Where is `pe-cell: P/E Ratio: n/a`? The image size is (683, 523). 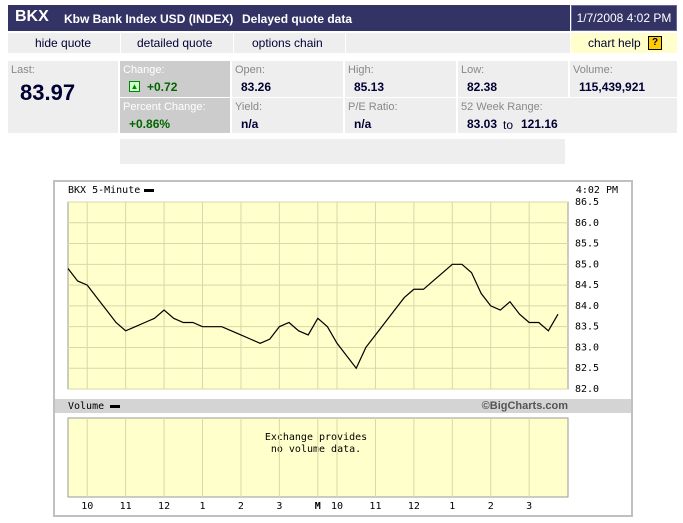
pe-cell: P/E Ratio: n/a is located at coordinates (400, 115).